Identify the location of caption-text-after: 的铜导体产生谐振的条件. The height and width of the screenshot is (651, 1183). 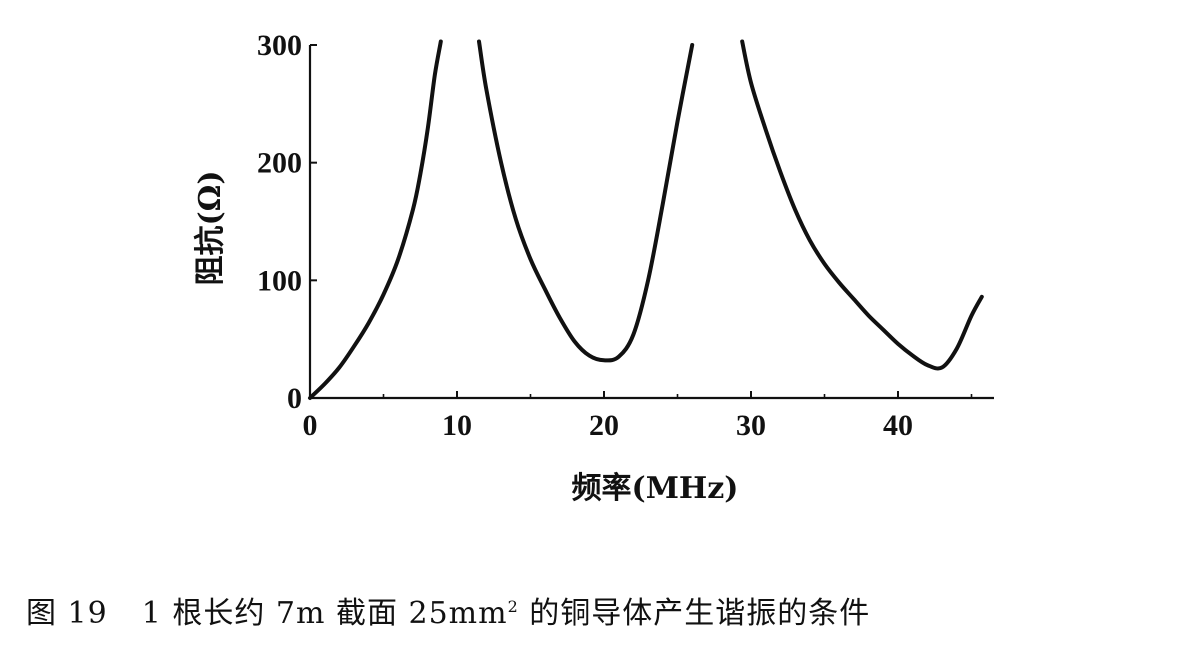
(694, 613).